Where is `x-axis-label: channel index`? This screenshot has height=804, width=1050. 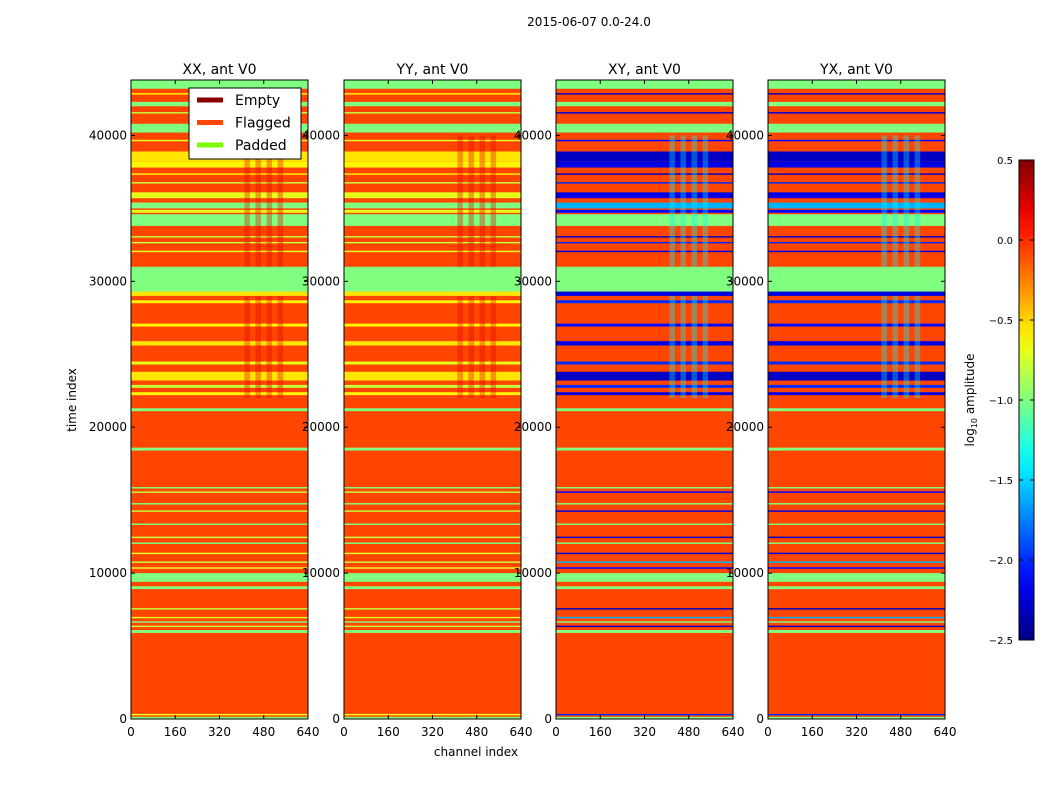 x-axis-label: channel index is located at coordinates (476, 752).